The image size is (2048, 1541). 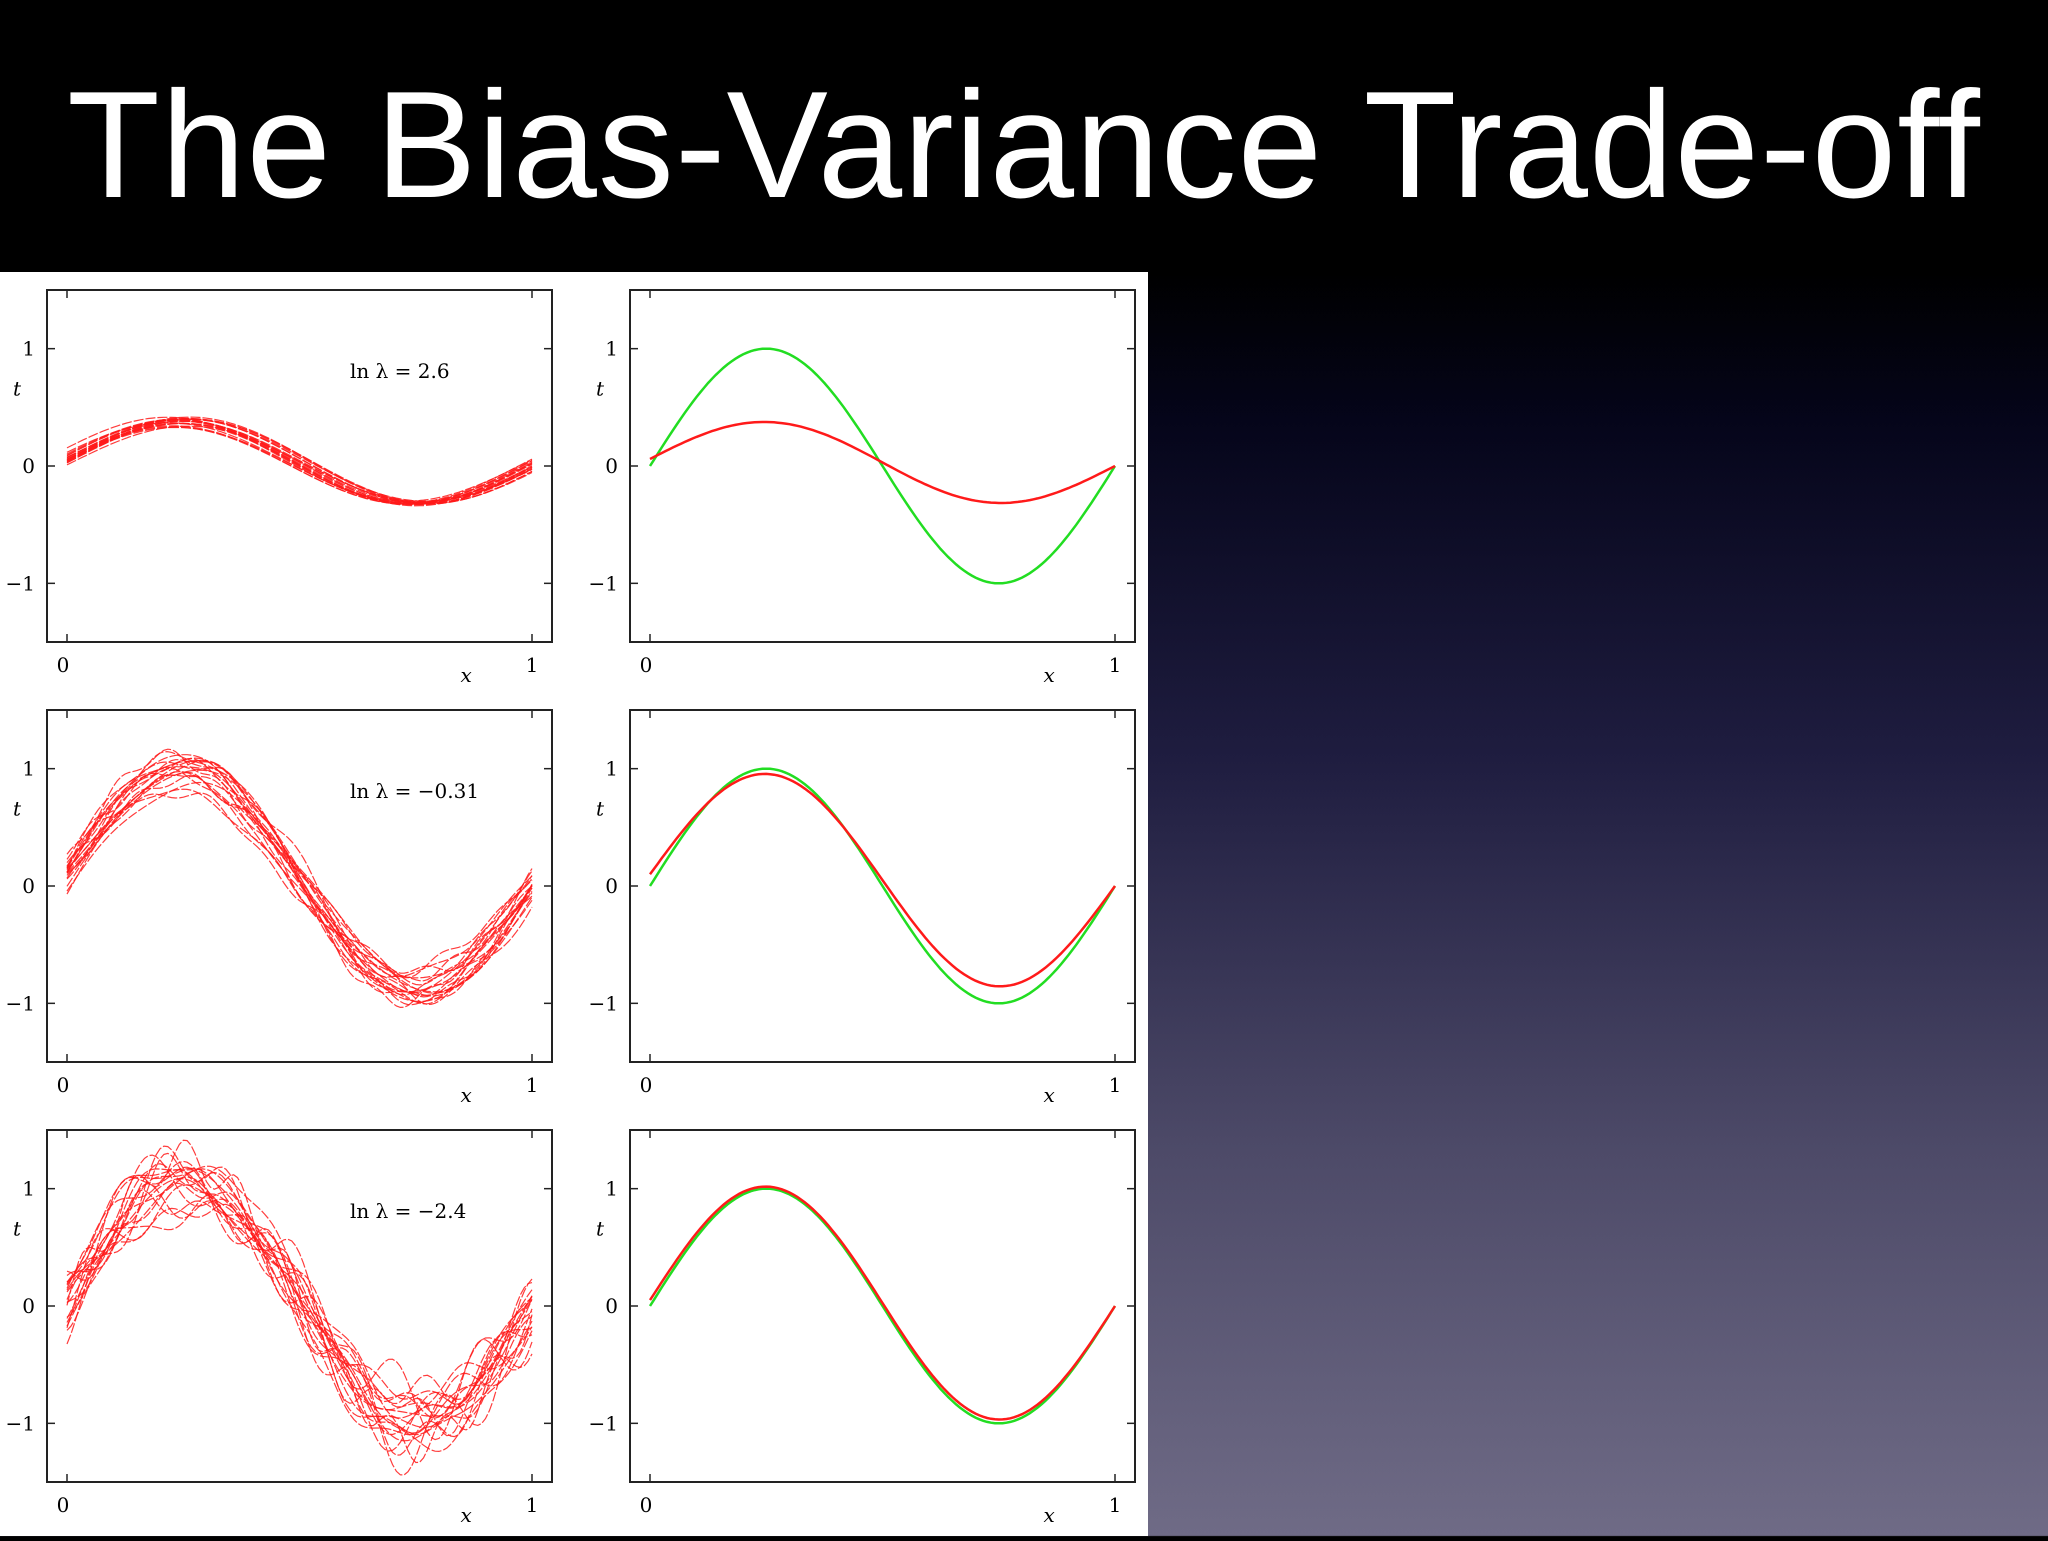 I want to click on subplot-row2-right: −1 0 1 0 1 x t, so click(x=862, y=908).